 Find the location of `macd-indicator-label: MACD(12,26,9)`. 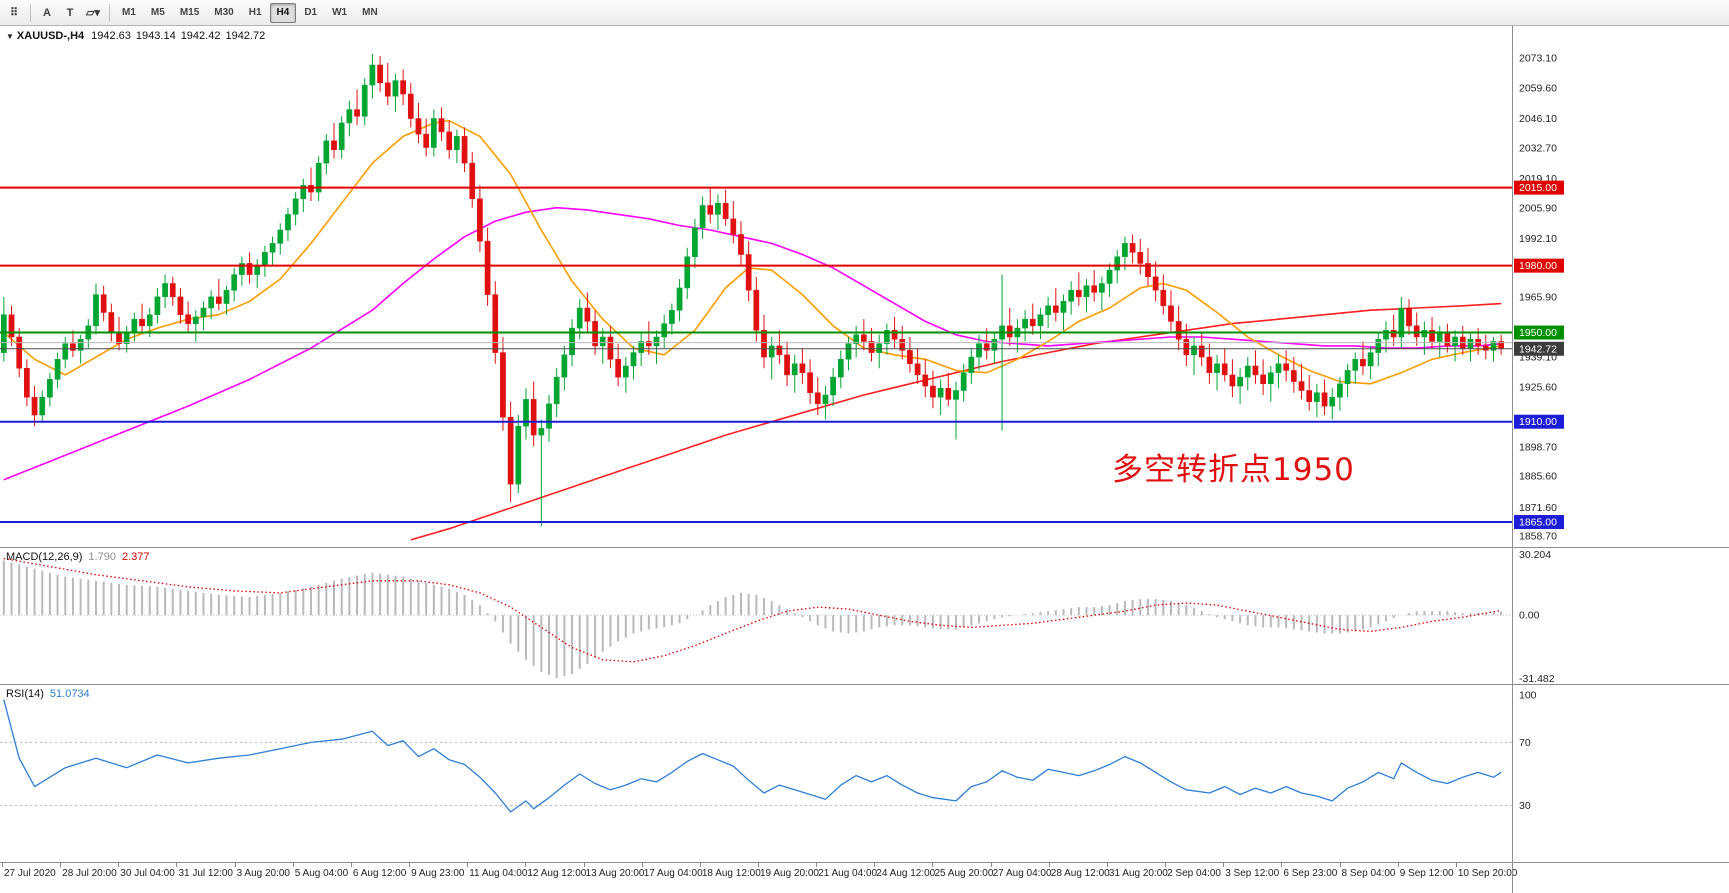

macd-indicator-label: MACD(12,26,9) is located at coordinates (44, 557).